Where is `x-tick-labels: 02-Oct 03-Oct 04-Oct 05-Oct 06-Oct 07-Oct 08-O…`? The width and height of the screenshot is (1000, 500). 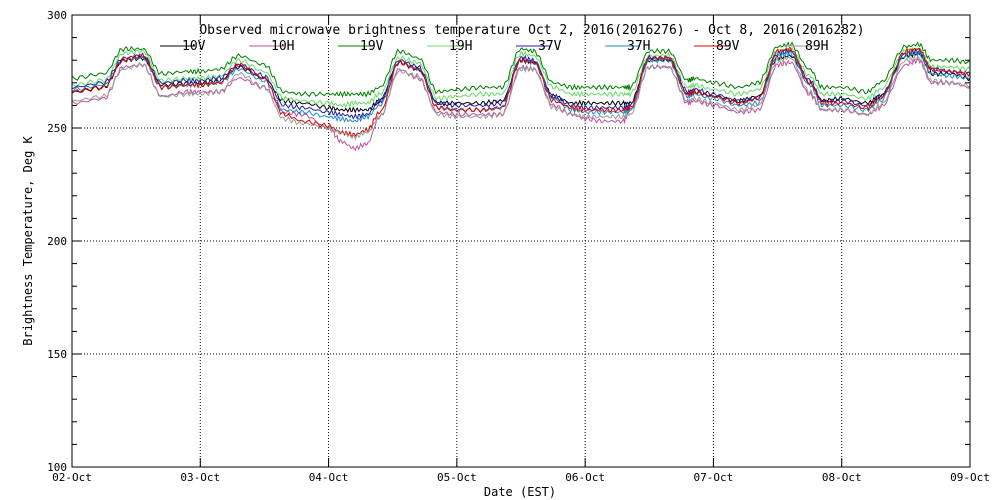 x-tick-labels: 02-Oct 03-Oct 04-Oct 05-Oct 06-Oct 07-Oct 08-O… is located at coordinates (521, 477).